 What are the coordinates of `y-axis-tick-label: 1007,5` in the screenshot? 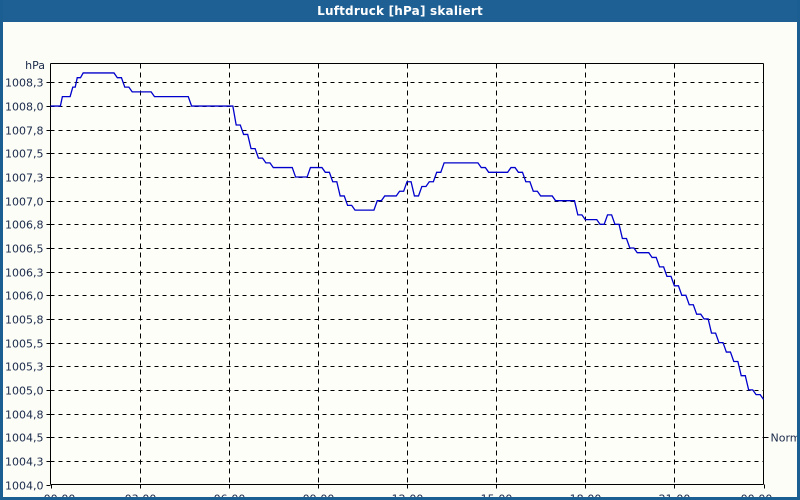 It's located at (24, 154).